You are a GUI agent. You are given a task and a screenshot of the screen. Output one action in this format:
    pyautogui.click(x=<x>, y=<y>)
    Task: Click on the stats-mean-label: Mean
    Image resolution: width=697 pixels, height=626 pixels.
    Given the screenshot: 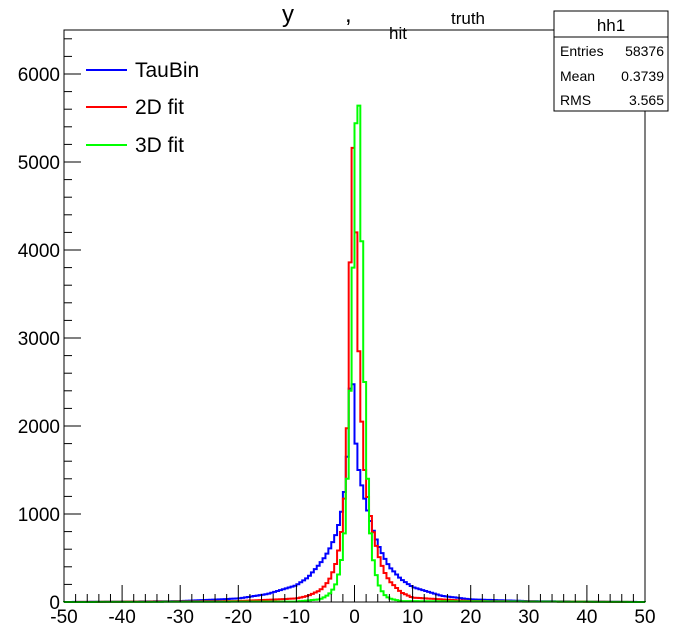 What is the action you would take?
    pyautogui.click(x=577, y=76)
    